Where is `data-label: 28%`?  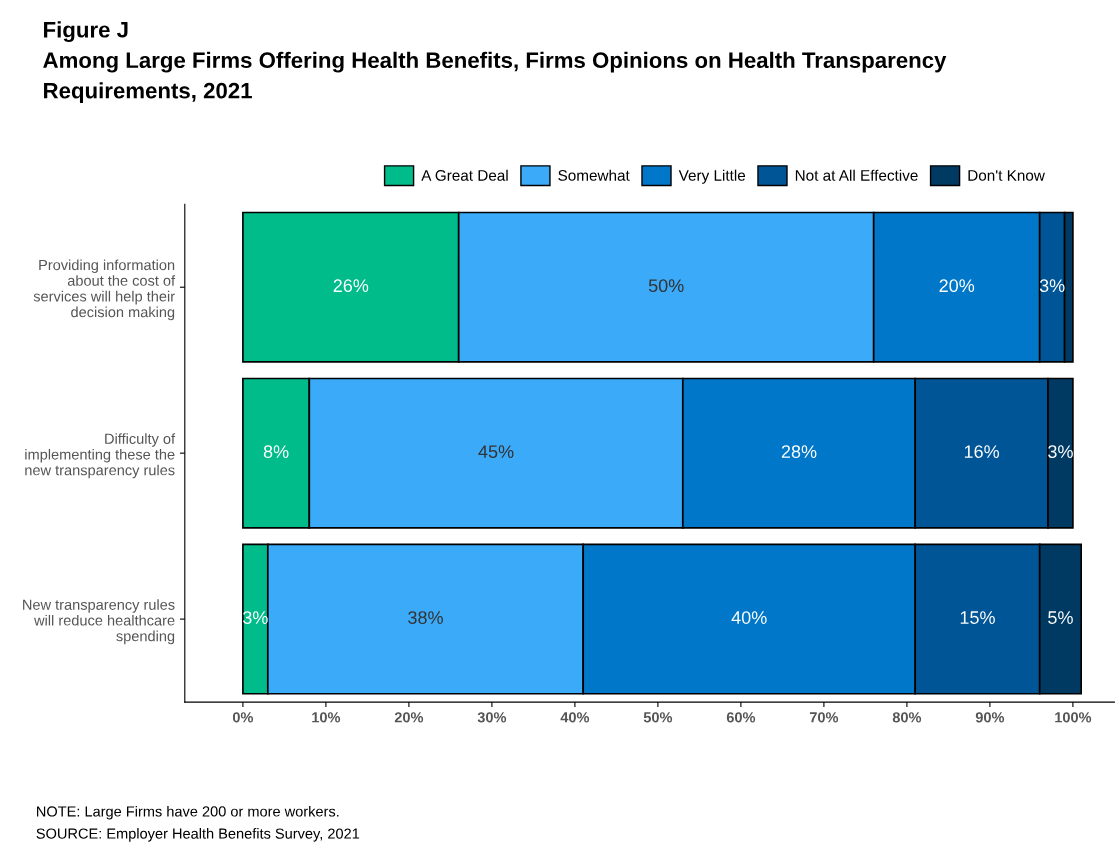 data-label: 28% is located at coordinates (799, 451).